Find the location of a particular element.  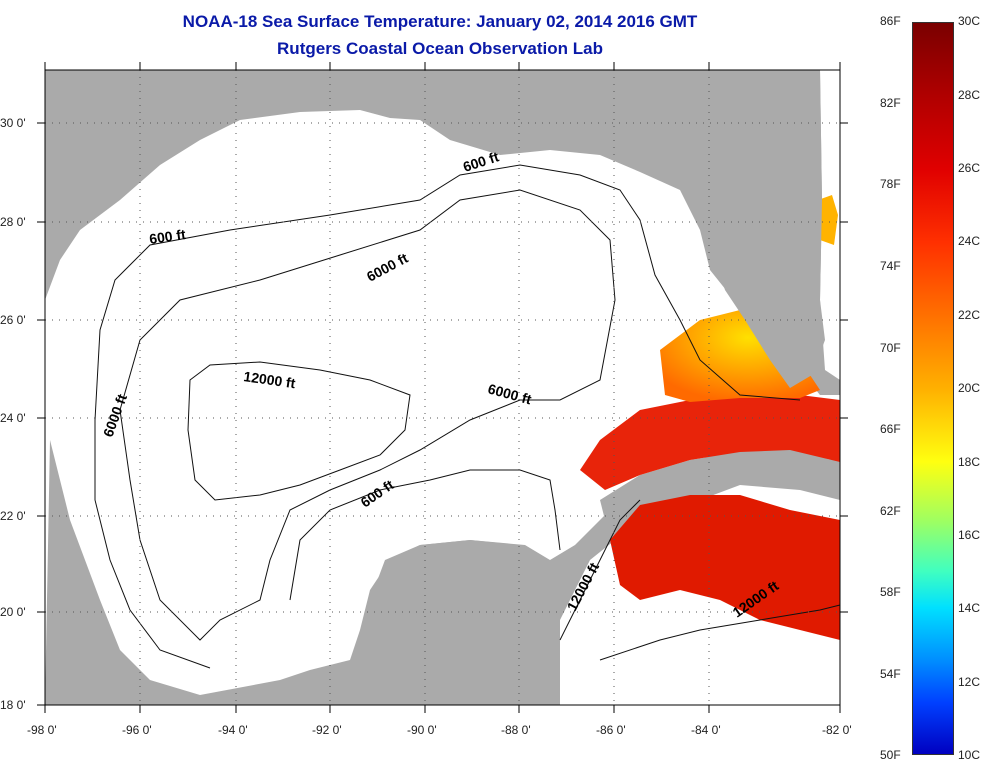

colorbar-f-label: 58F is located at coordinates (890, 592).